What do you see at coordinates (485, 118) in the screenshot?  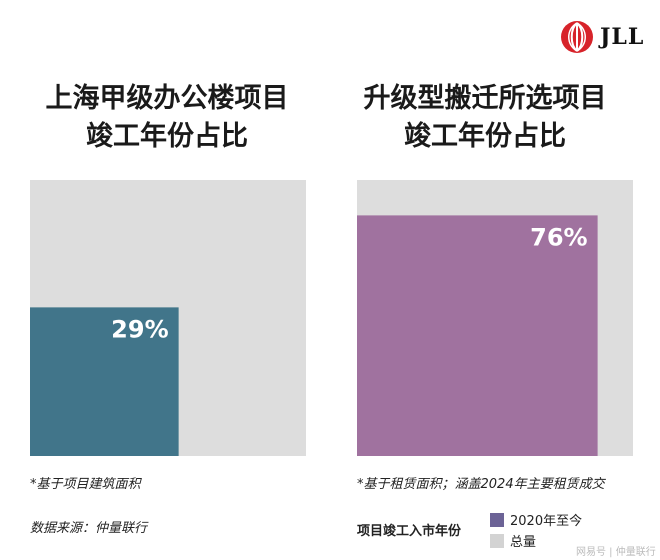 I see `right-chart-title: 升级型搬迁所选项目 竣工年份占比` at bounding box center [485, 118].